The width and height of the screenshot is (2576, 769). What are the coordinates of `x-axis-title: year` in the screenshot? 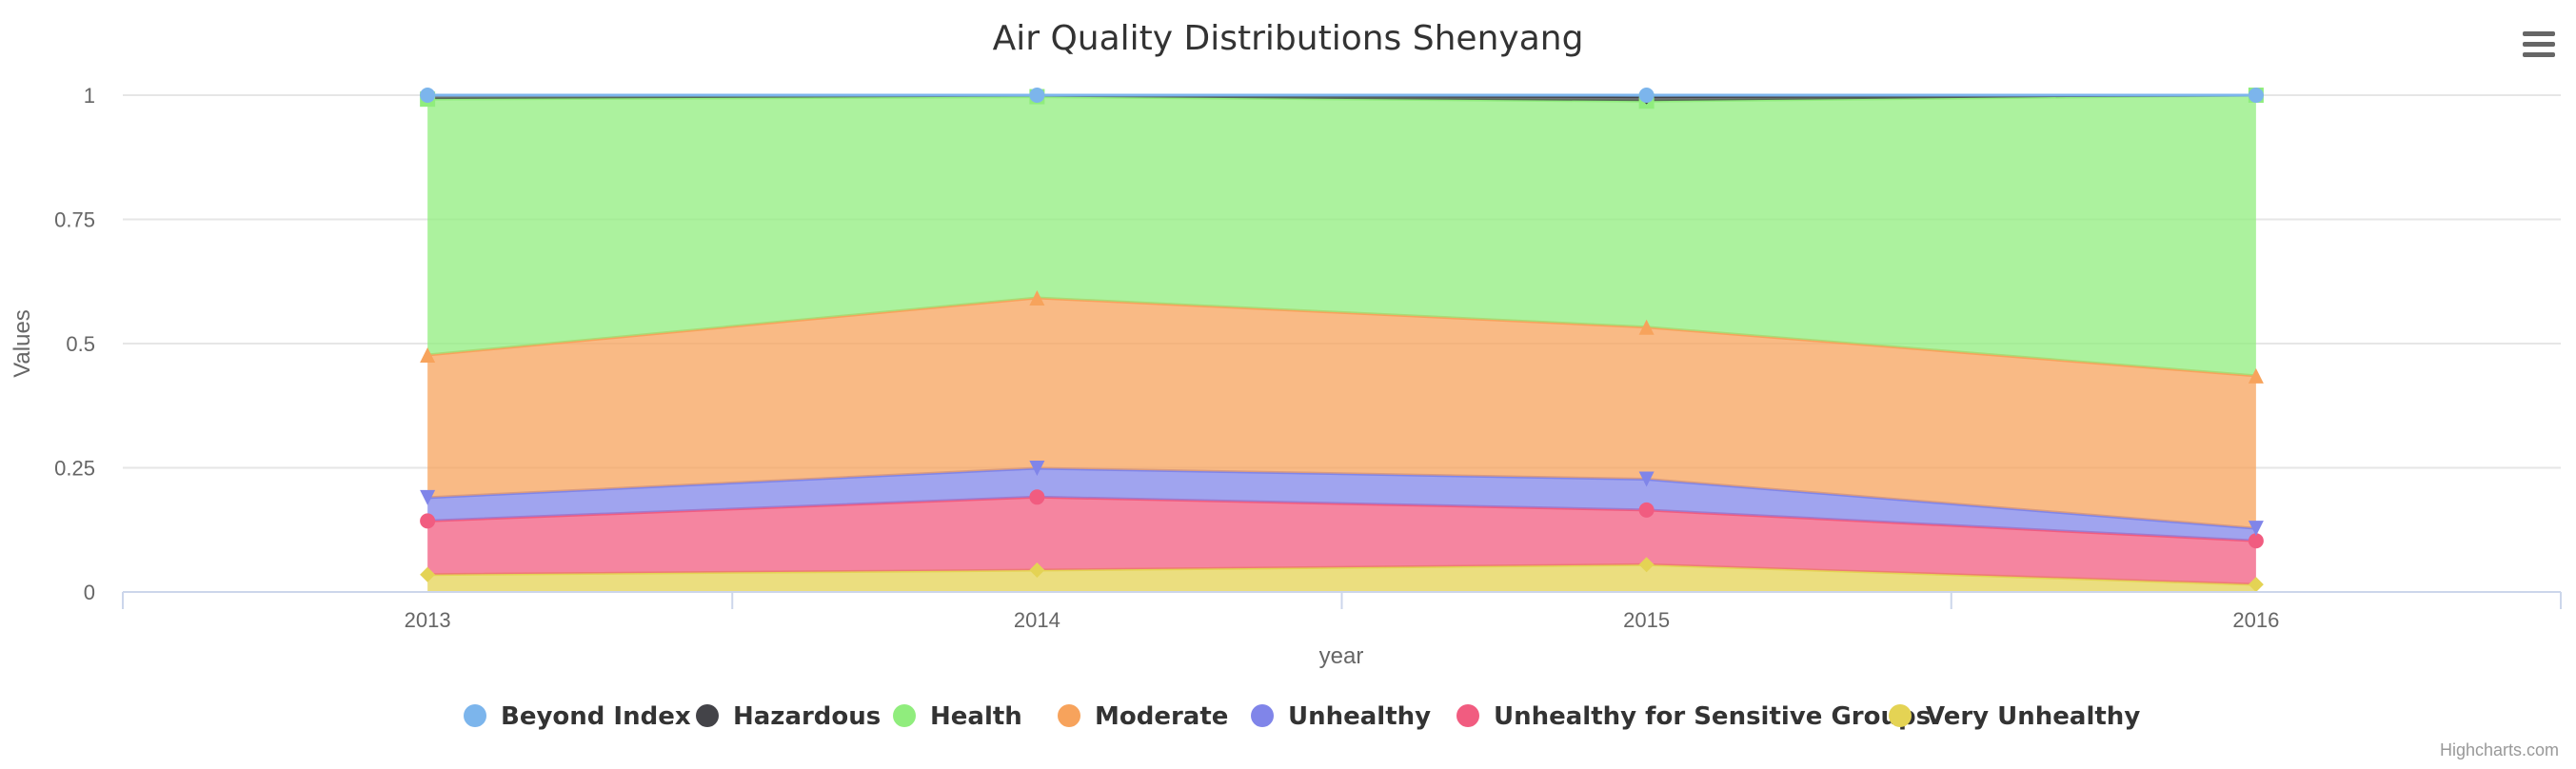 It's located at (1341, 656).